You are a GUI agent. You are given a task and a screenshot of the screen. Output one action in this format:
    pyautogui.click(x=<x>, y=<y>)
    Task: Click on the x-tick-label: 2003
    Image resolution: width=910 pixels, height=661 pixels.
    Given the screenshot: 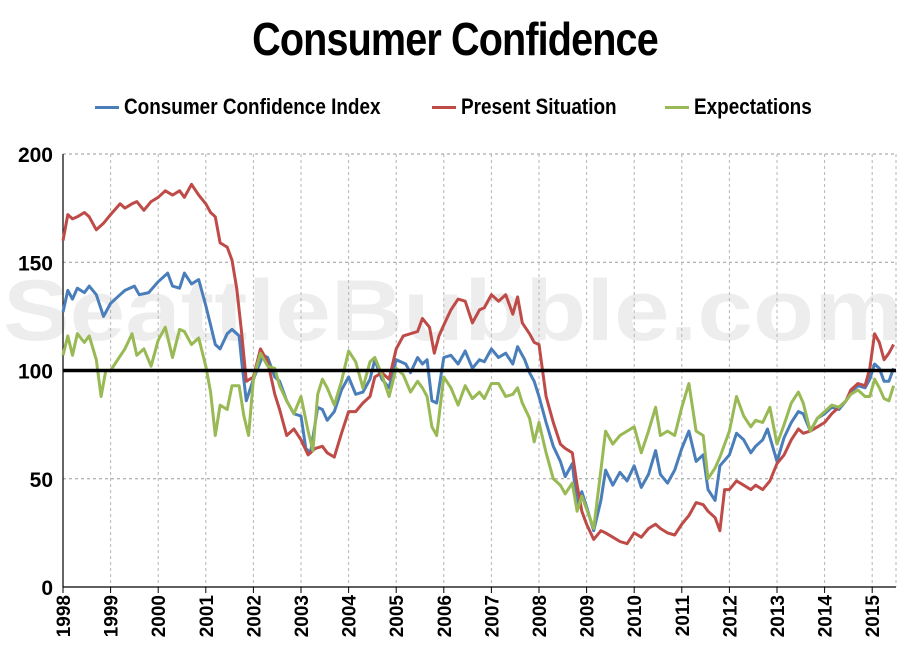 What is the action you would take?
    pyautogui.click(x=302, y=616)
    